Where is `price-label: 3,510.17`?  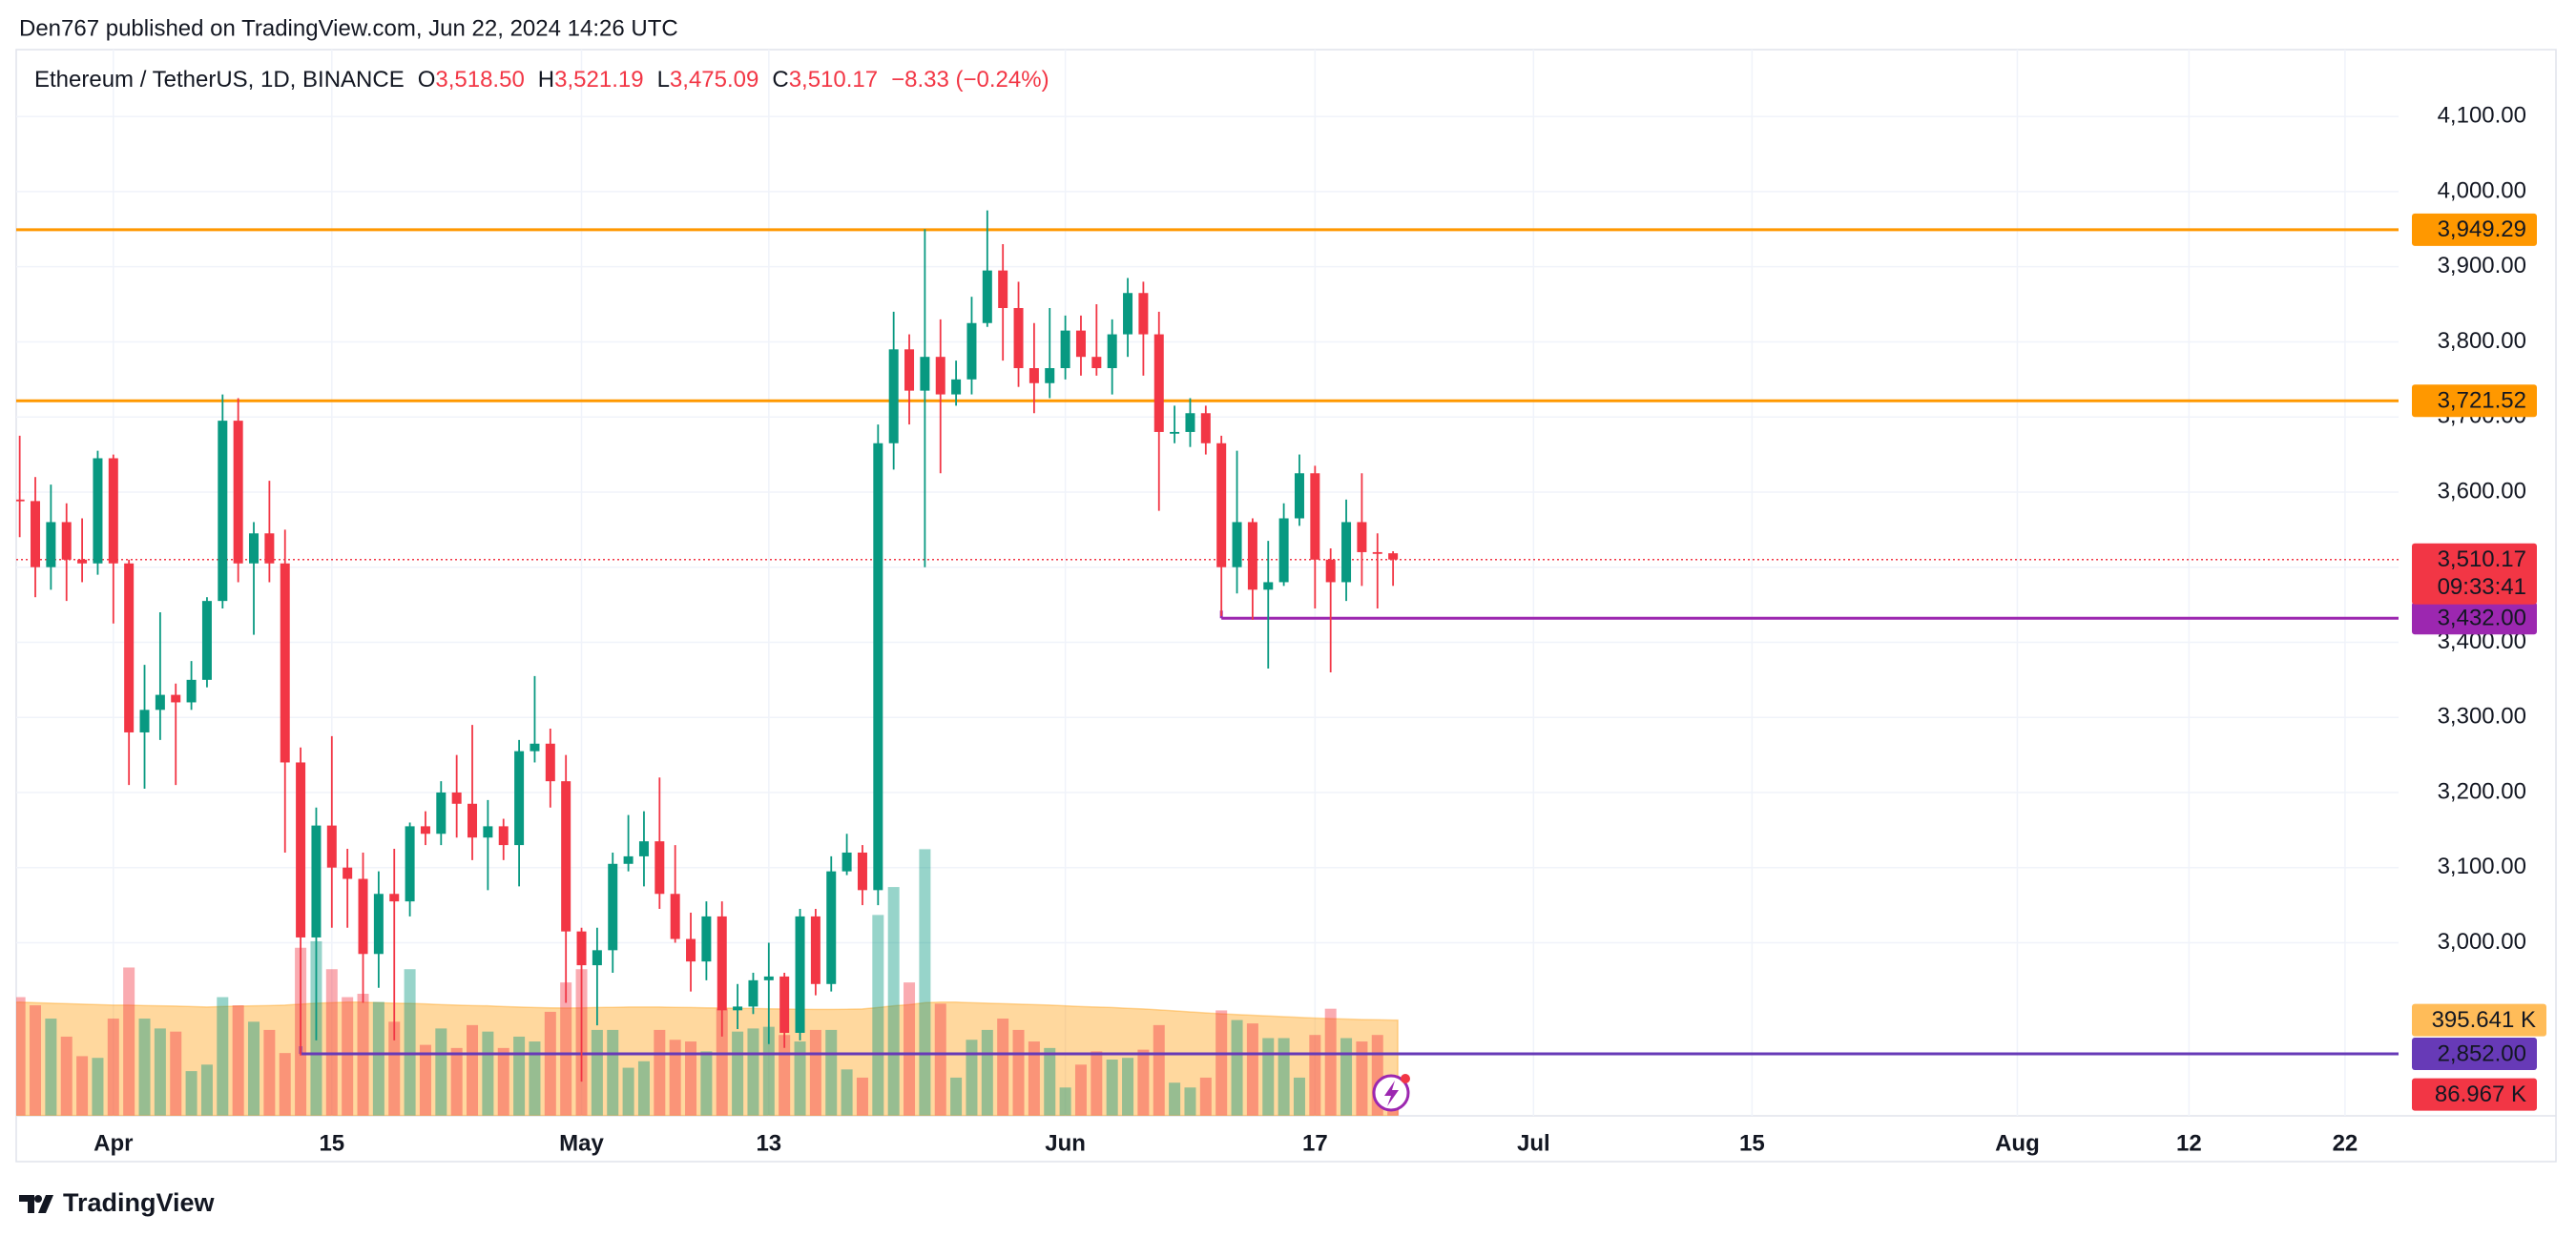 price-label: 3,510.17 is located at coordinates (2482, 559).